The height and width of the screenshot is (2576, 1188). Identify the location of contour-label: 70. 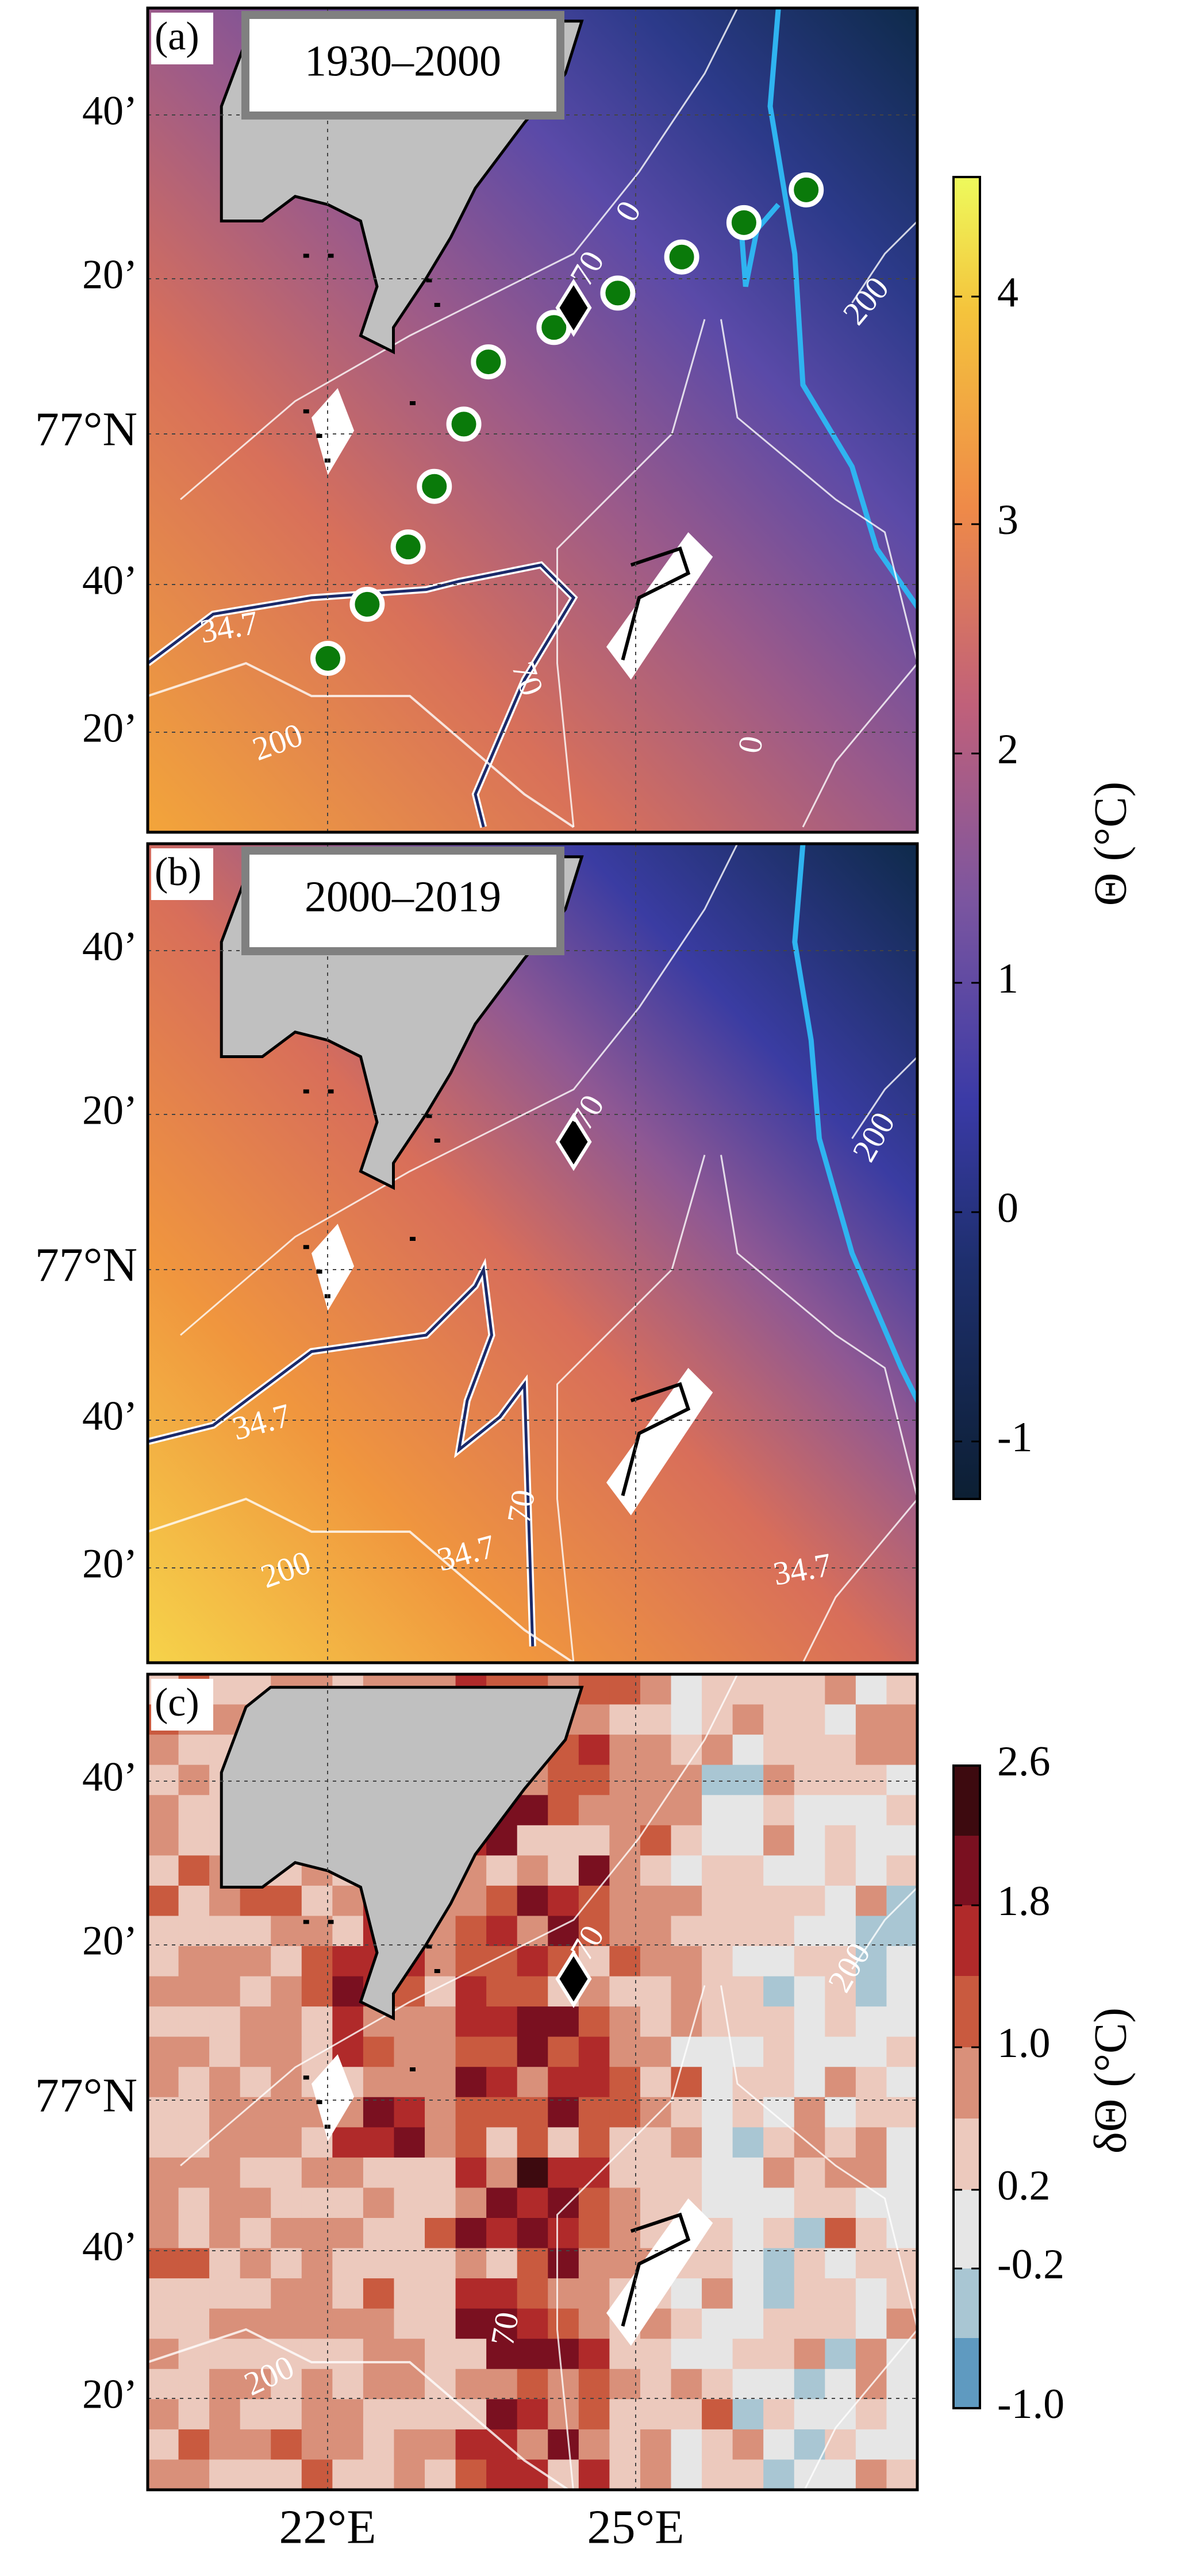
(520, 1506).